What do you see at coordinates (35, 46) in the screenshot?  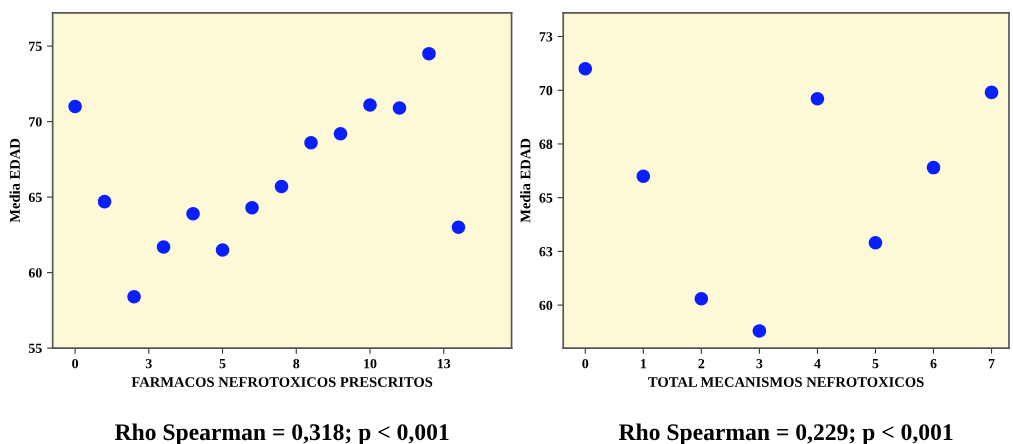 I see `y-tick-label: 75` at bounding box center [35, 46].